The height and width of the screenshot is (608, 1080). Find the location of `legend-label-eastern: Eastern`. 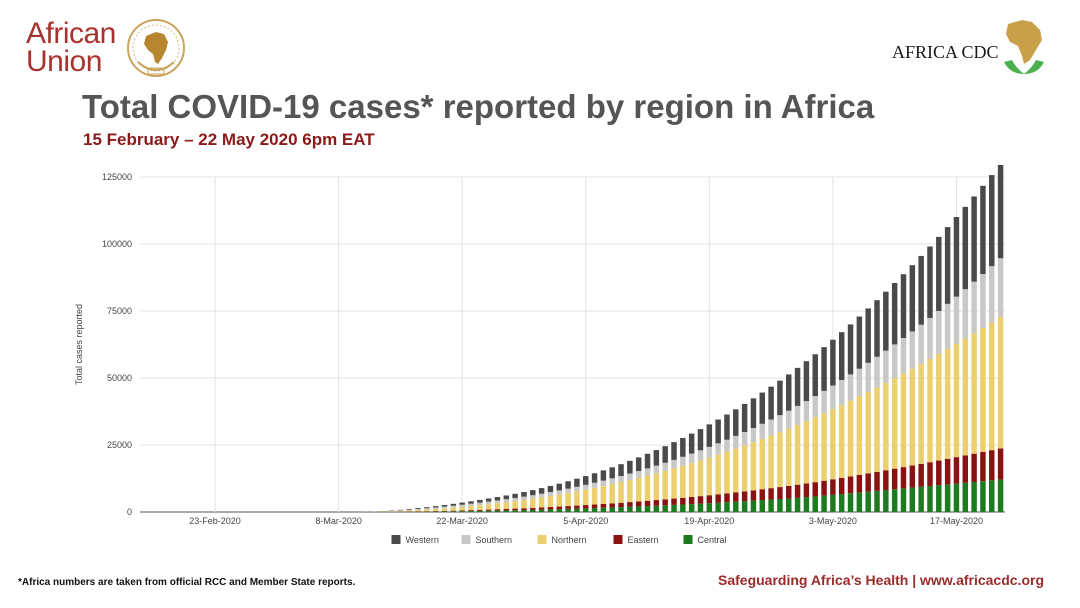

legend-label-eastern: Eastern is located at coordinates (643, 540).